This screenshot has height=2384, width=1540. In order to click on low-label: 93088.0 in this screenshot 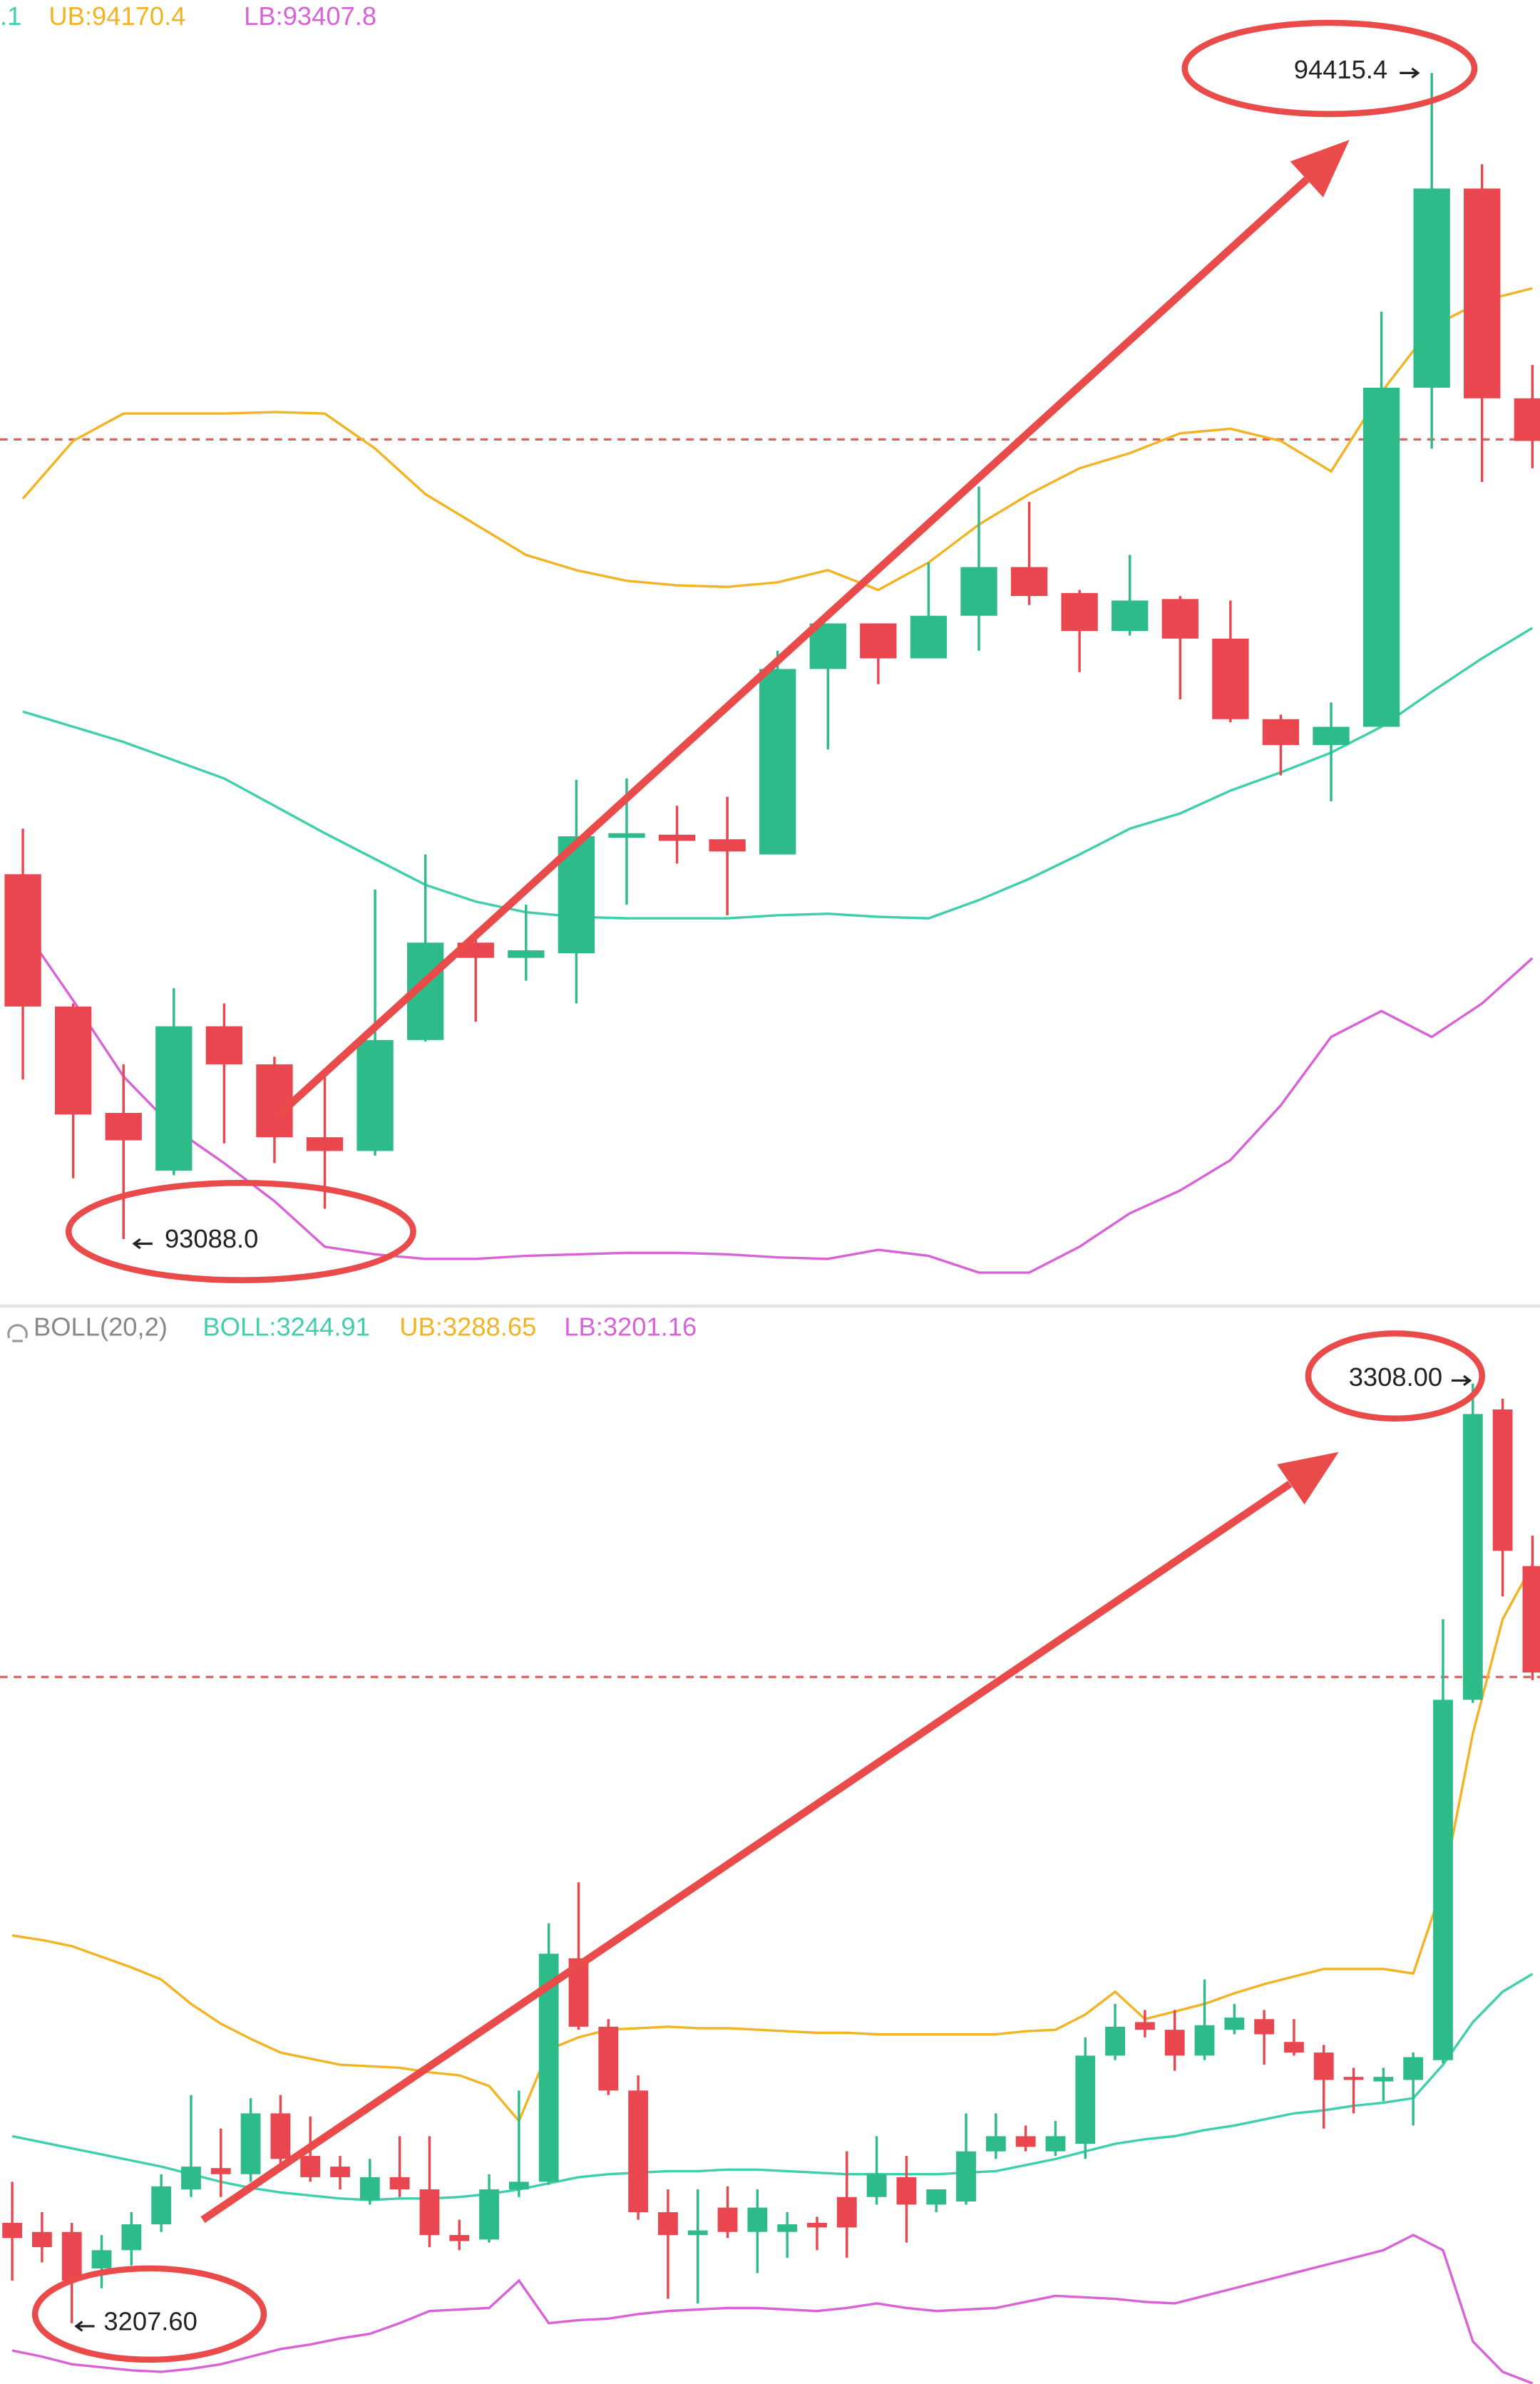, I will do `click(211, 1238)`.